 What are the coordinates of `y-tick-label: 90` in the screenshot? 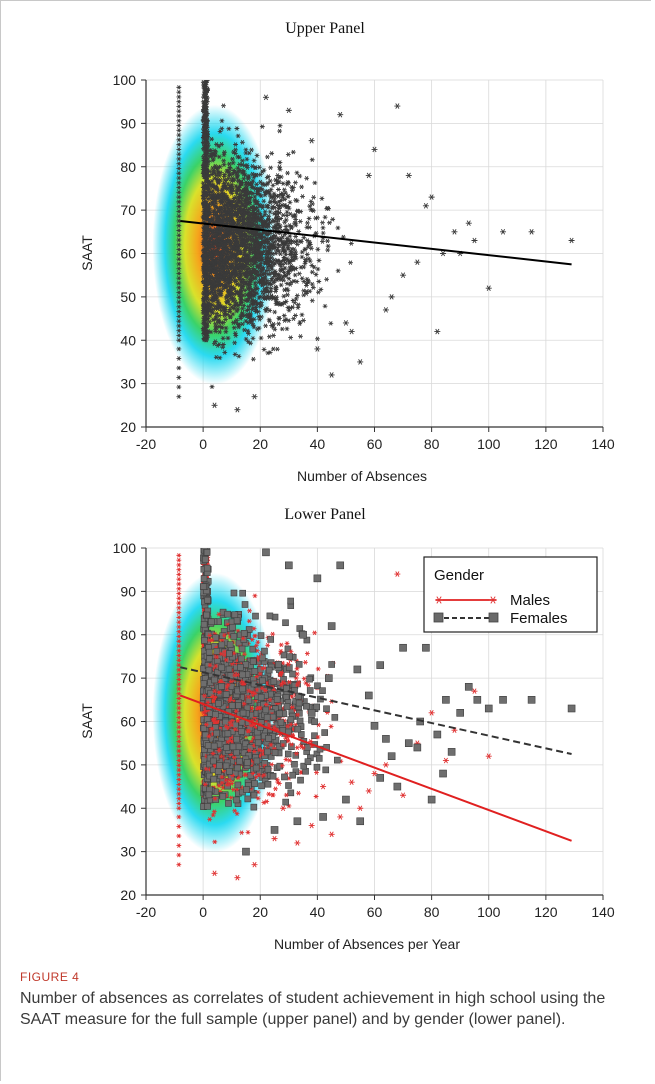 It's located at (128, 123).